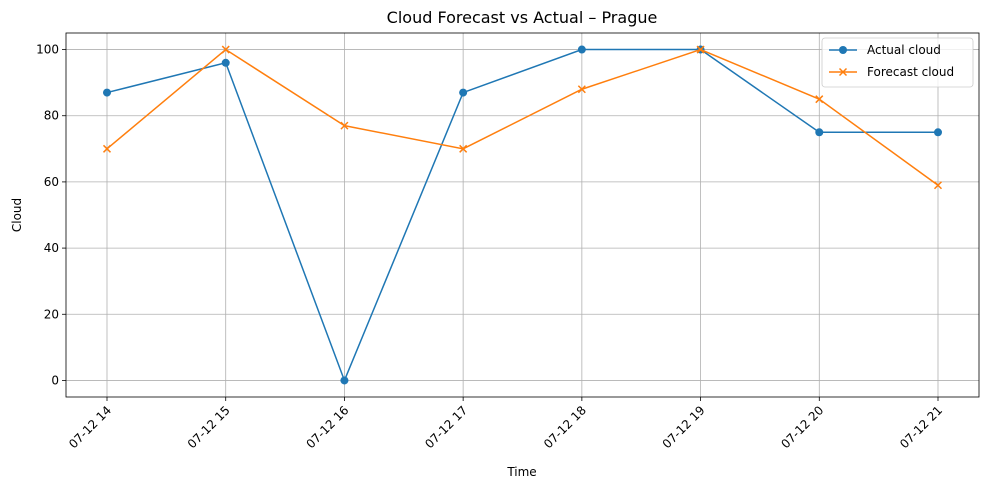 The height and width of the screenshot is (490, 989). Describe the element at coordinates (910, 72) in the screenshot. I see `legend-label-forecast: Forecast cloud` at that location.